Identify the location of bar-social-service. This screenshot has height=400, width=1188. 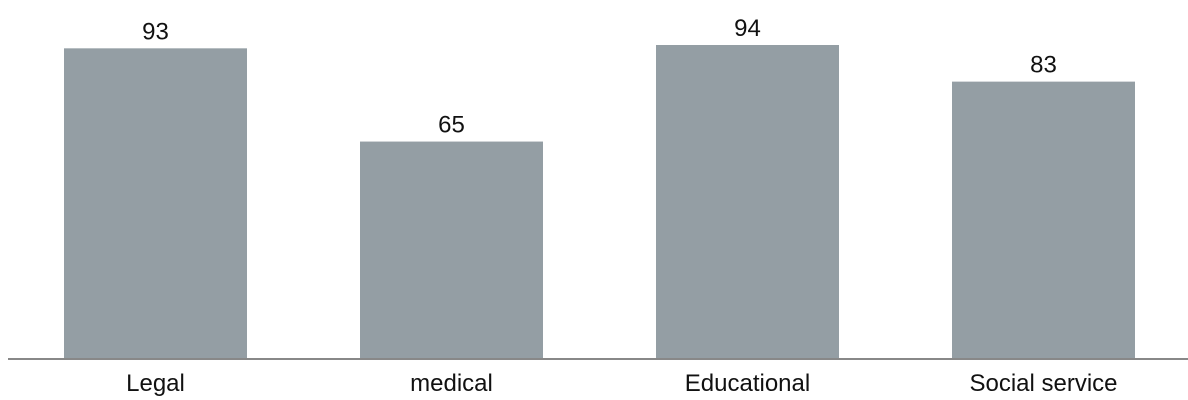
(1043, 220).